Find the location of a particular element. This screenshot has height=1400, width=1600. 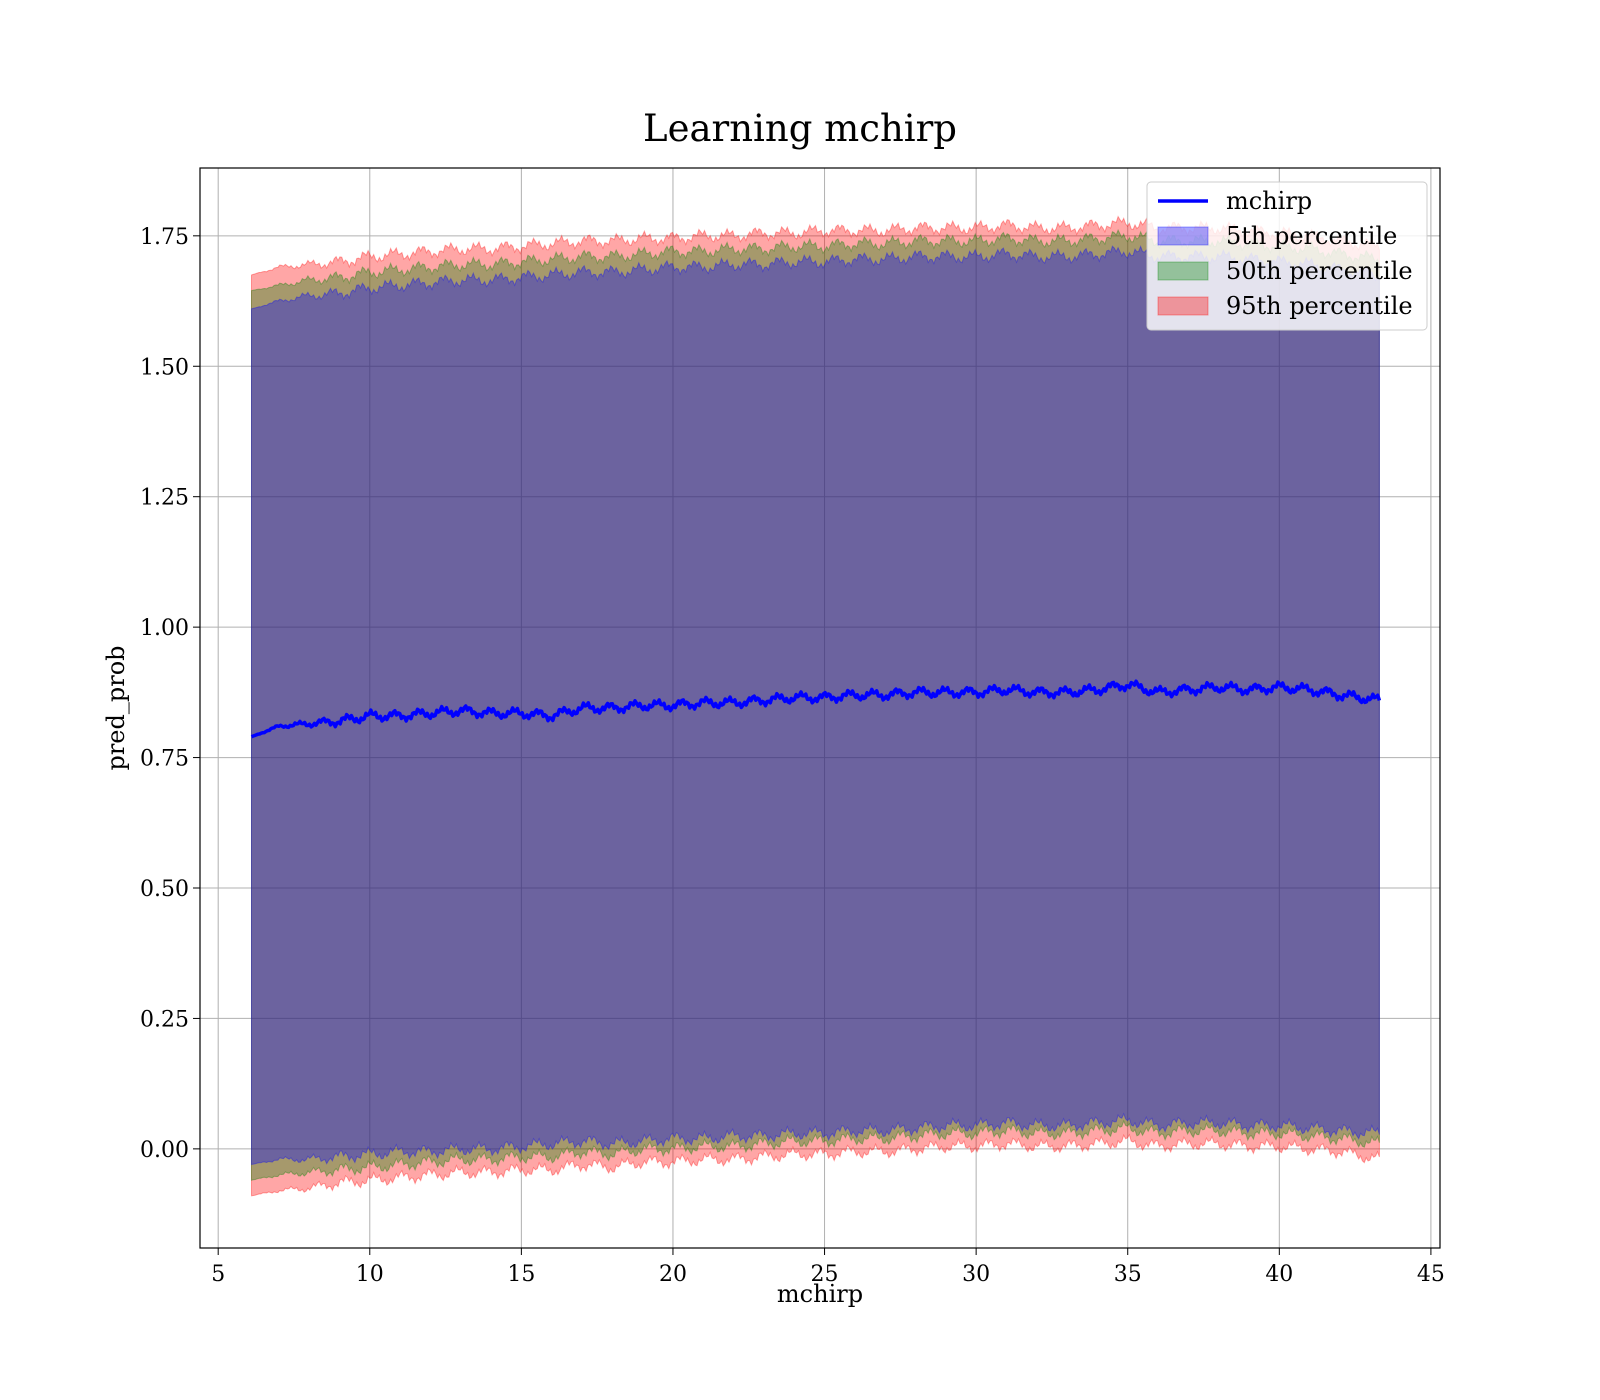

y-axis-label: pred_prob is located at coordinates (116, 707).